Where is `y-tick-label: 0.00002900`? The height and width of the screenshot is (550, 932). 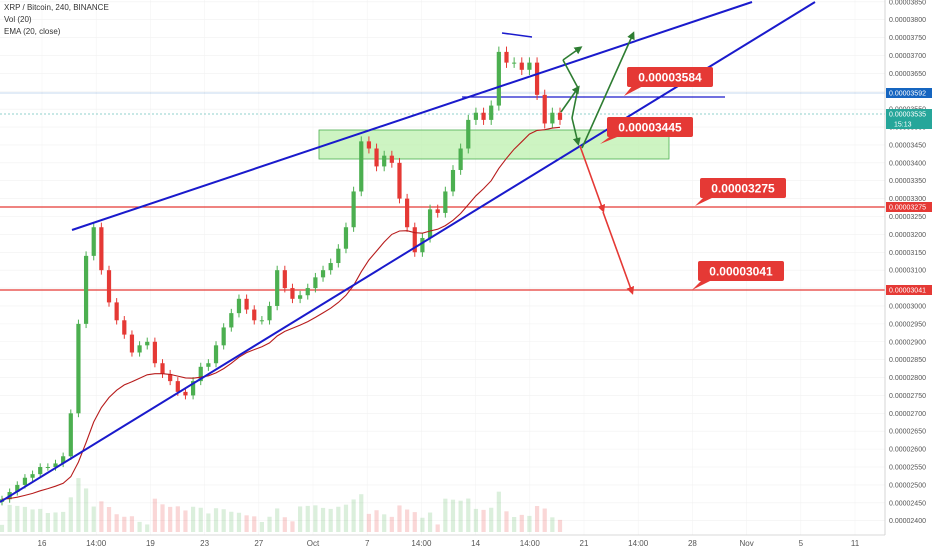
y-tick-label: 0.00002900 is located at coordinates (907, 342).